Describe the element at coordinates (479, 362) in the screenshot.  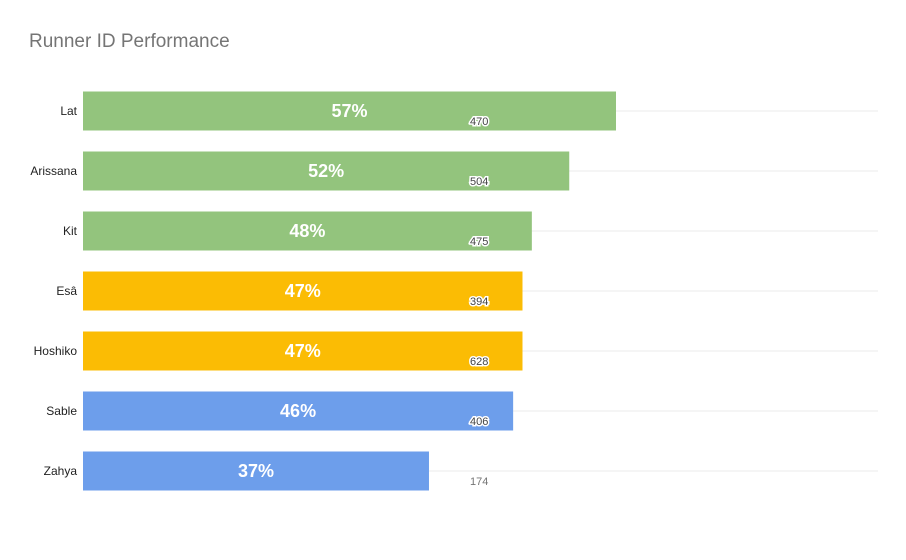
I see `count-label: 628` at that location.